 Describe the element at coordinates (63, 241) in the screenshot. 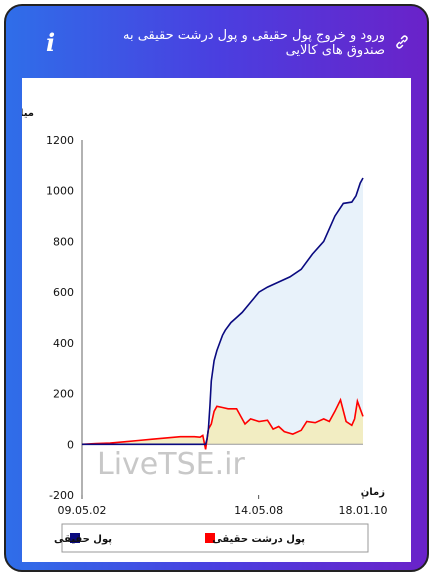

I see `y-tick-label: 800` at that location.